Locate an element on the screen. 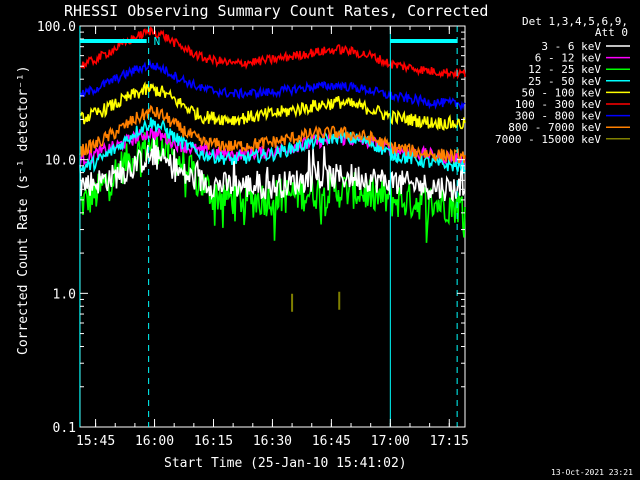 The height and width of the screenshot is (480, 640). legend-entry-label: 3 - 6 keV is located at coordinates (571, 46).